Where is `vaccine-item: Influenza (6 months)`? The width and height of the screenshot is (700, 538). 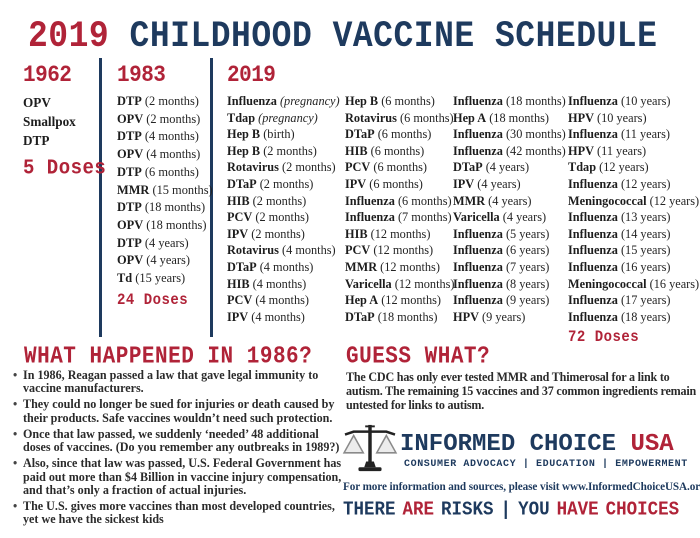 vaccine-item: Influenza (6 months) is located at coordinates (398, 201).